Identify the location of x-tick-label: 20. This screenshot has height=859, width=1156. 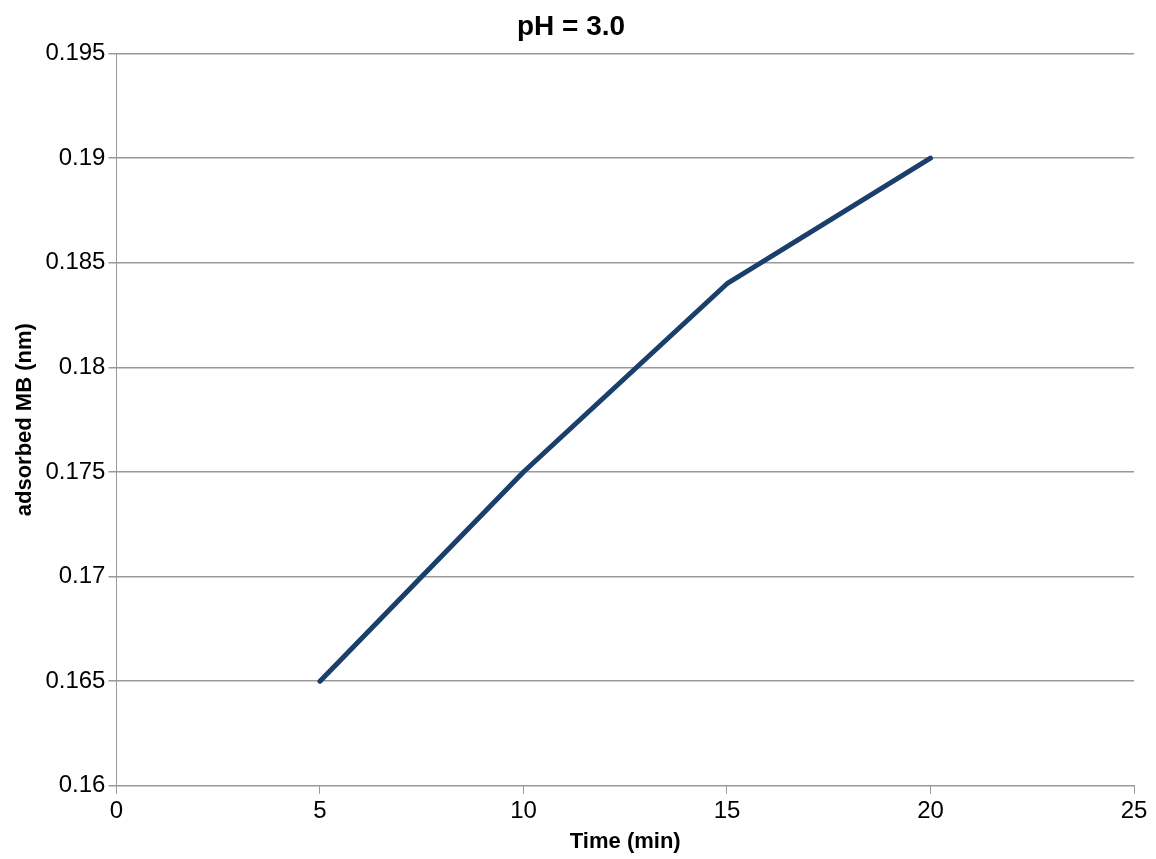
(930, 809).